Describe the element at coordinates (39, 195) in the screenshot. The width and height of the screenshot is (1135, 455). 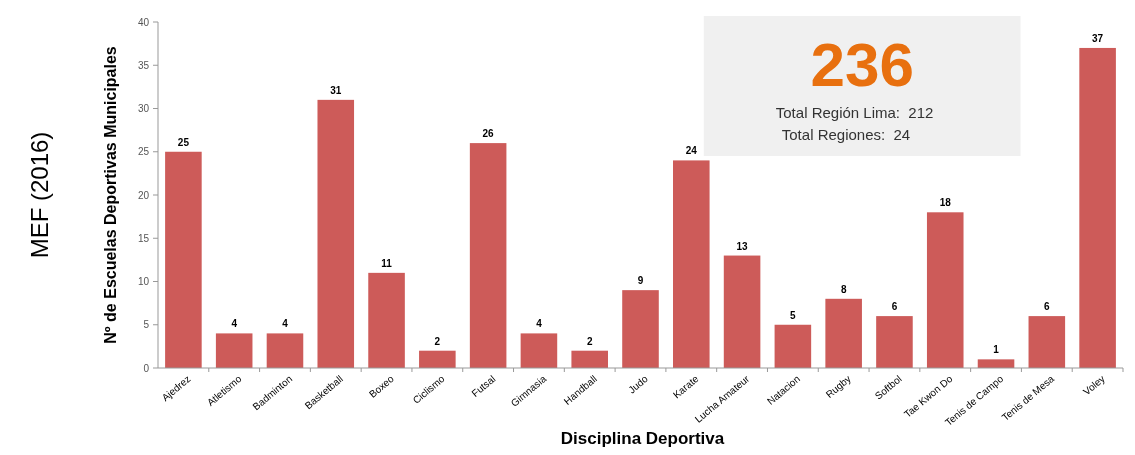
I see `text: MEF (2016)` at that location.